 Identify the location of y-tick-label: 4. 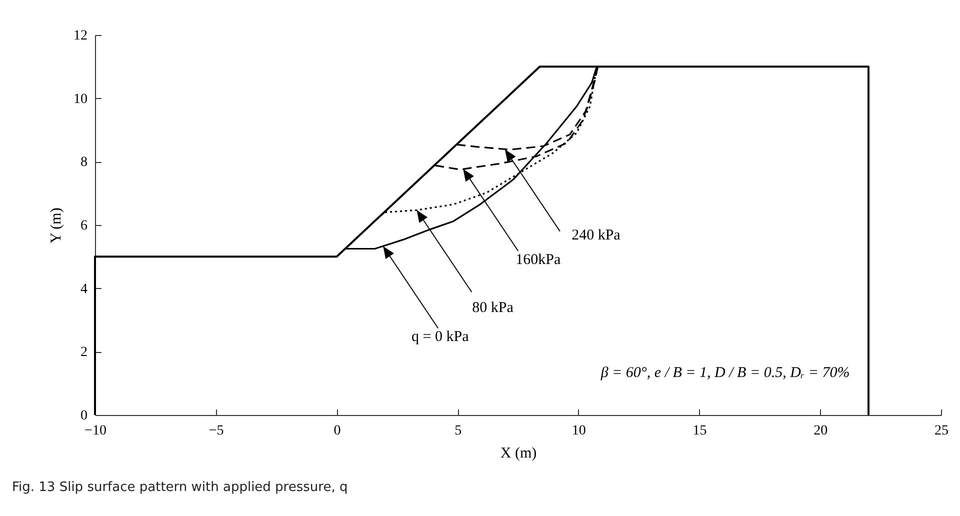
(84, 289).